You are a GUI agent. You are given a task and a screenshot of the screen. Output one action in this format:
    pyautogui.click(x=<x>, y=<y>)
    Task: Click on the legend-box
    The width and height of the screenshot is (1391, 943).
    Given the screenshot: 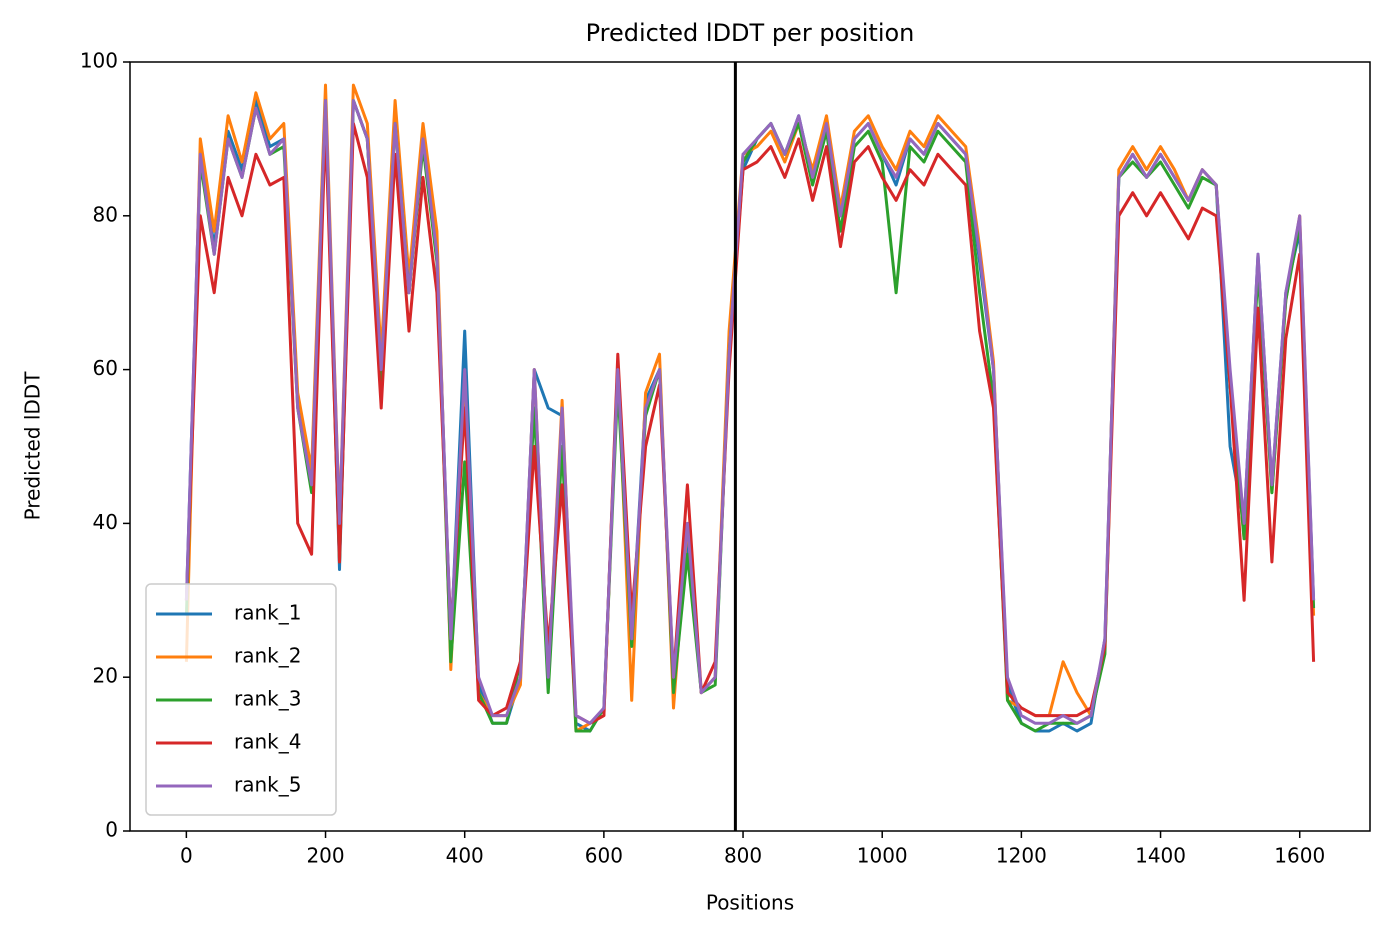 What is the action you would take?
    pyautogui.click(x=241, y=699)
    